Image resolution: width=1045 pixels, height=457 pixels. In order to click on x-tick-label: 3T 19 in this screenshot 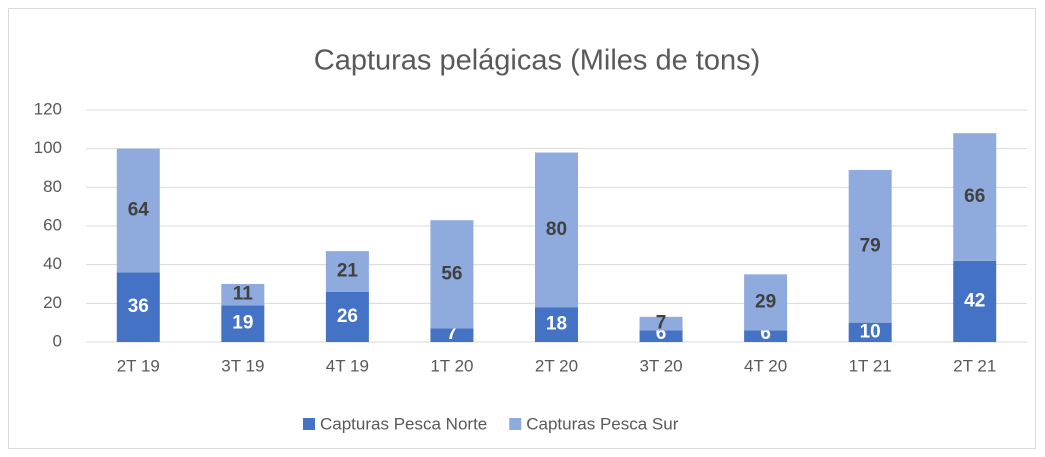, I will do `click(242, 365)`.